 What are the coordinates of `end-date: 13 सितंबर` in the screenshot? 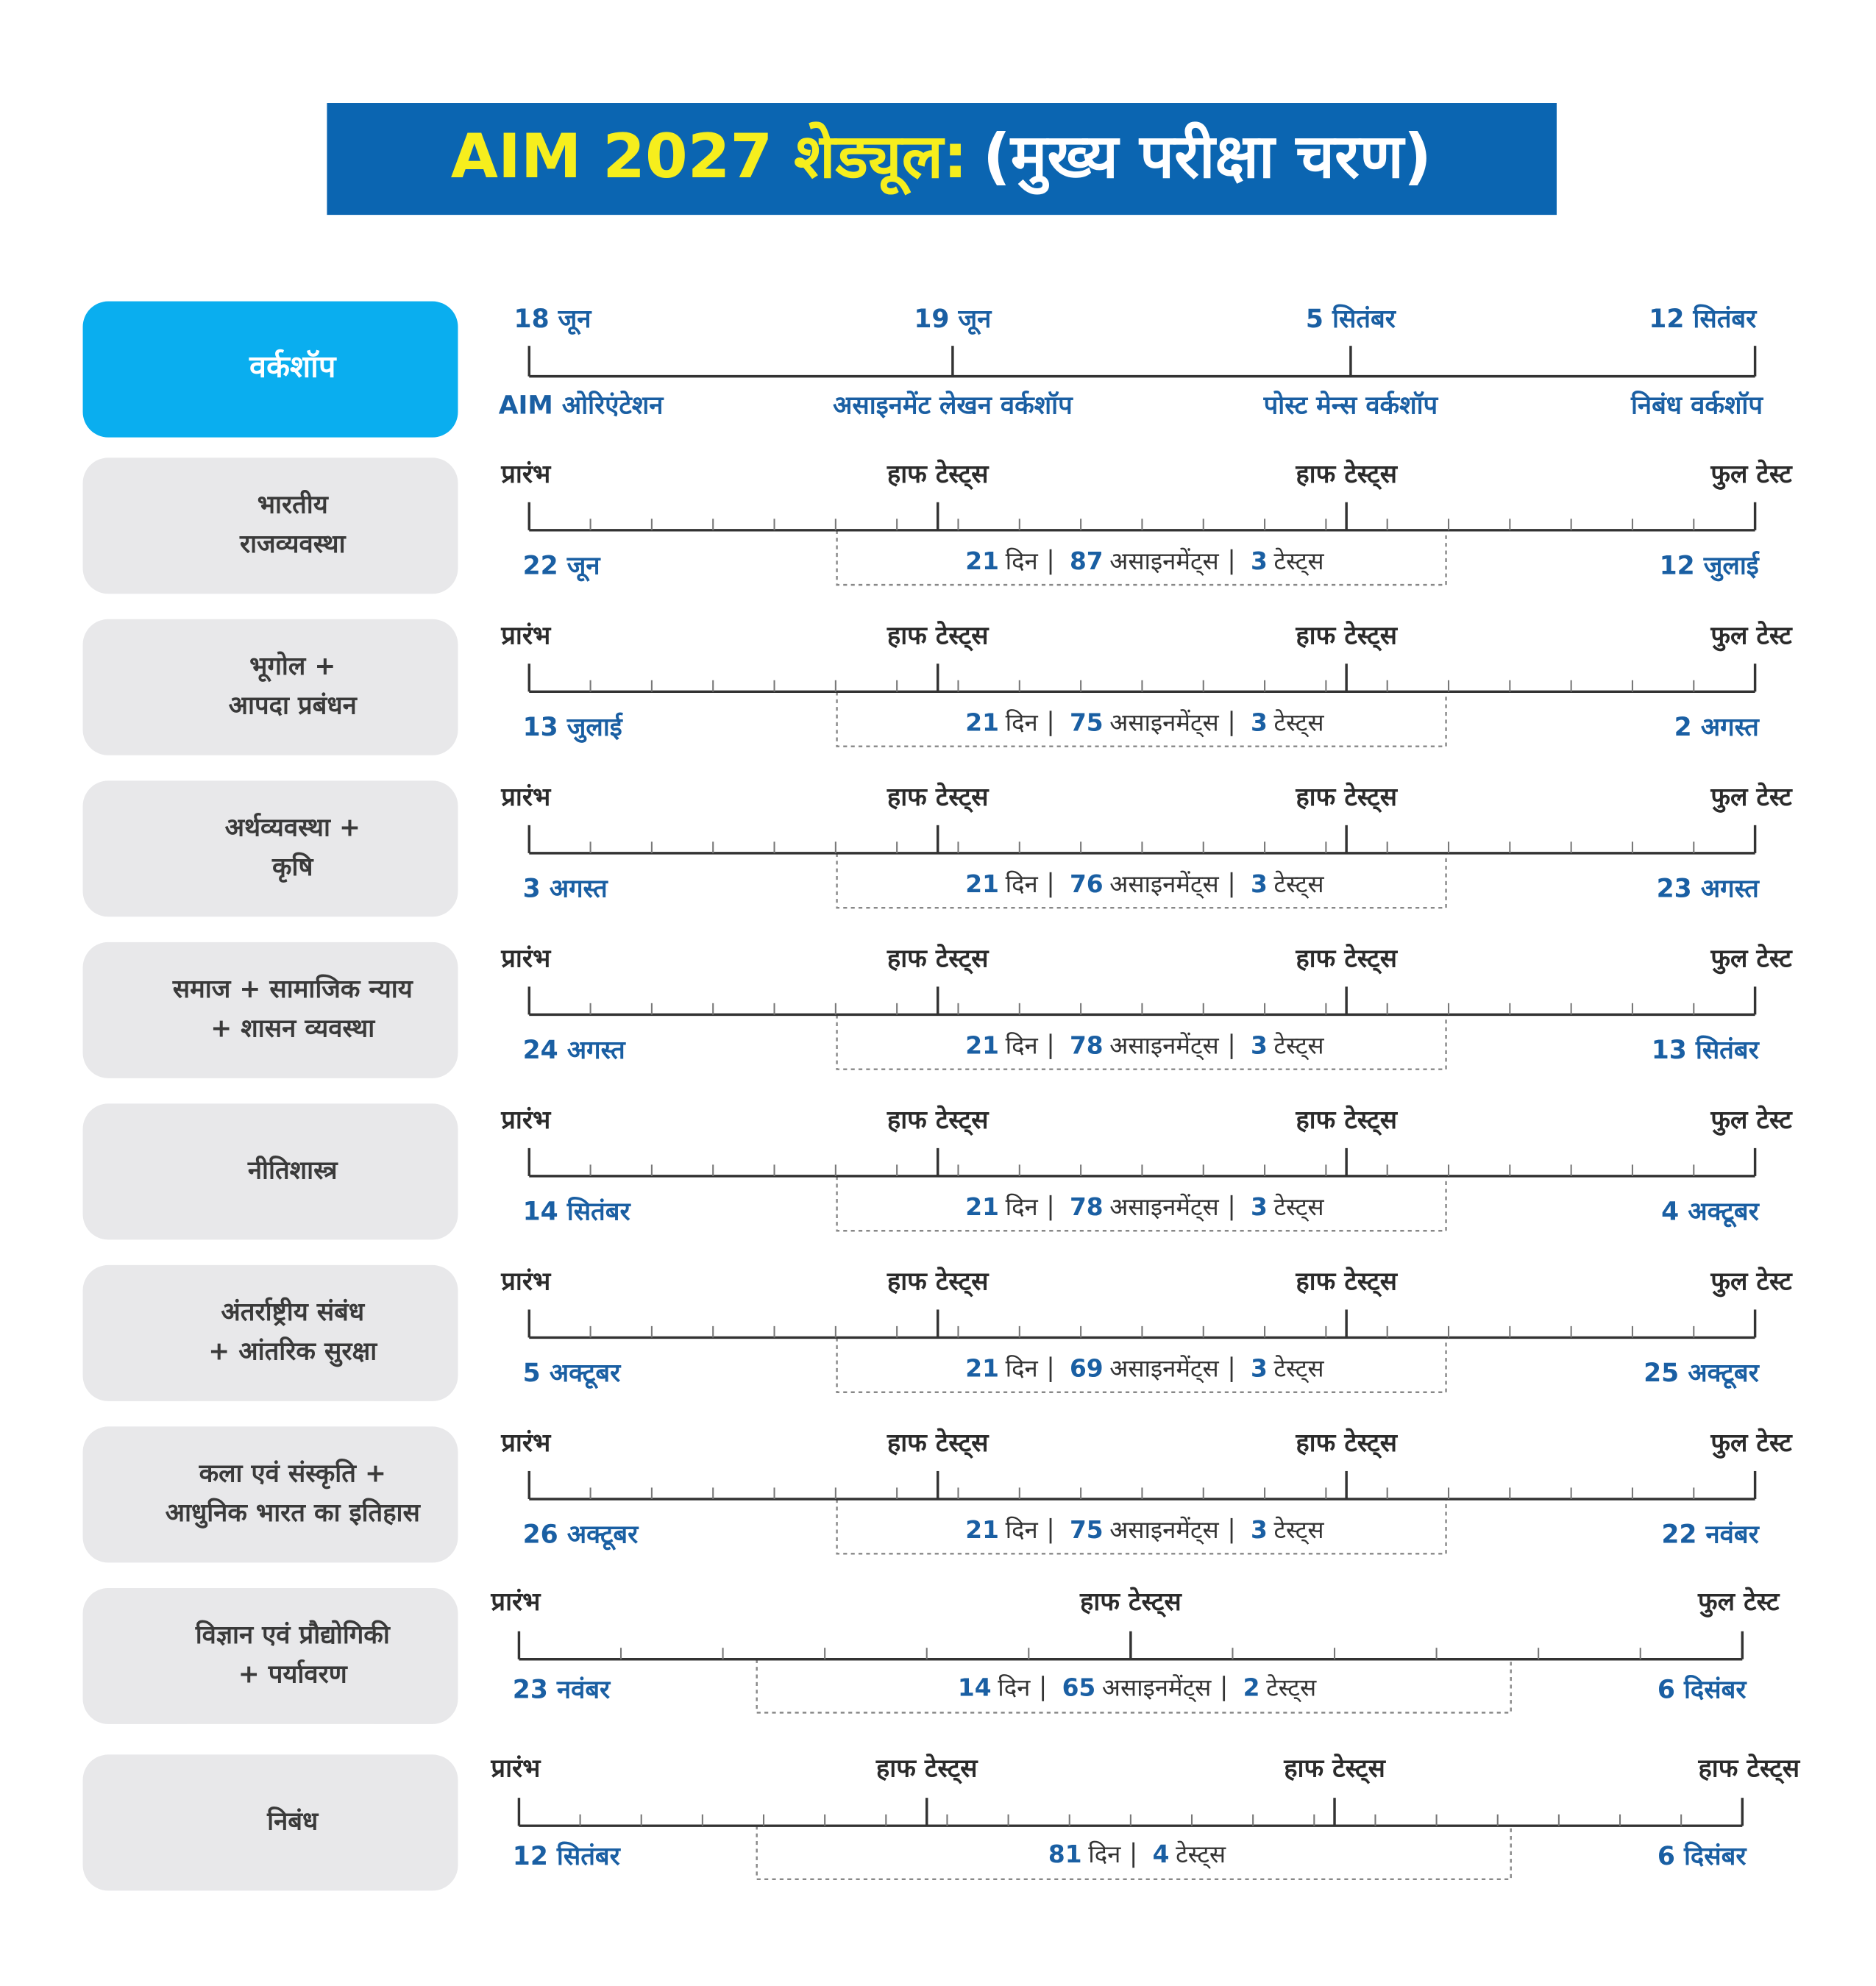 It's located at (1706, 1050).